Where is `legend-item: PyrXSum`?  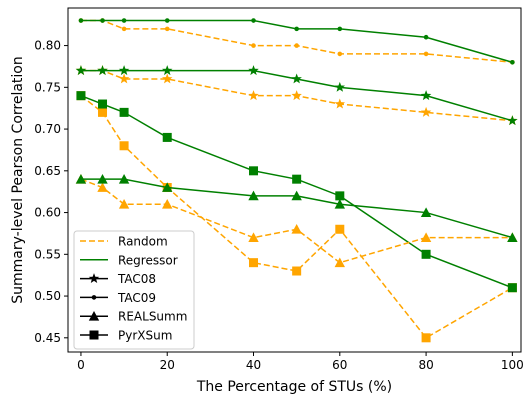 legend-item: PyrXSum is located at coordinates (126, 336).